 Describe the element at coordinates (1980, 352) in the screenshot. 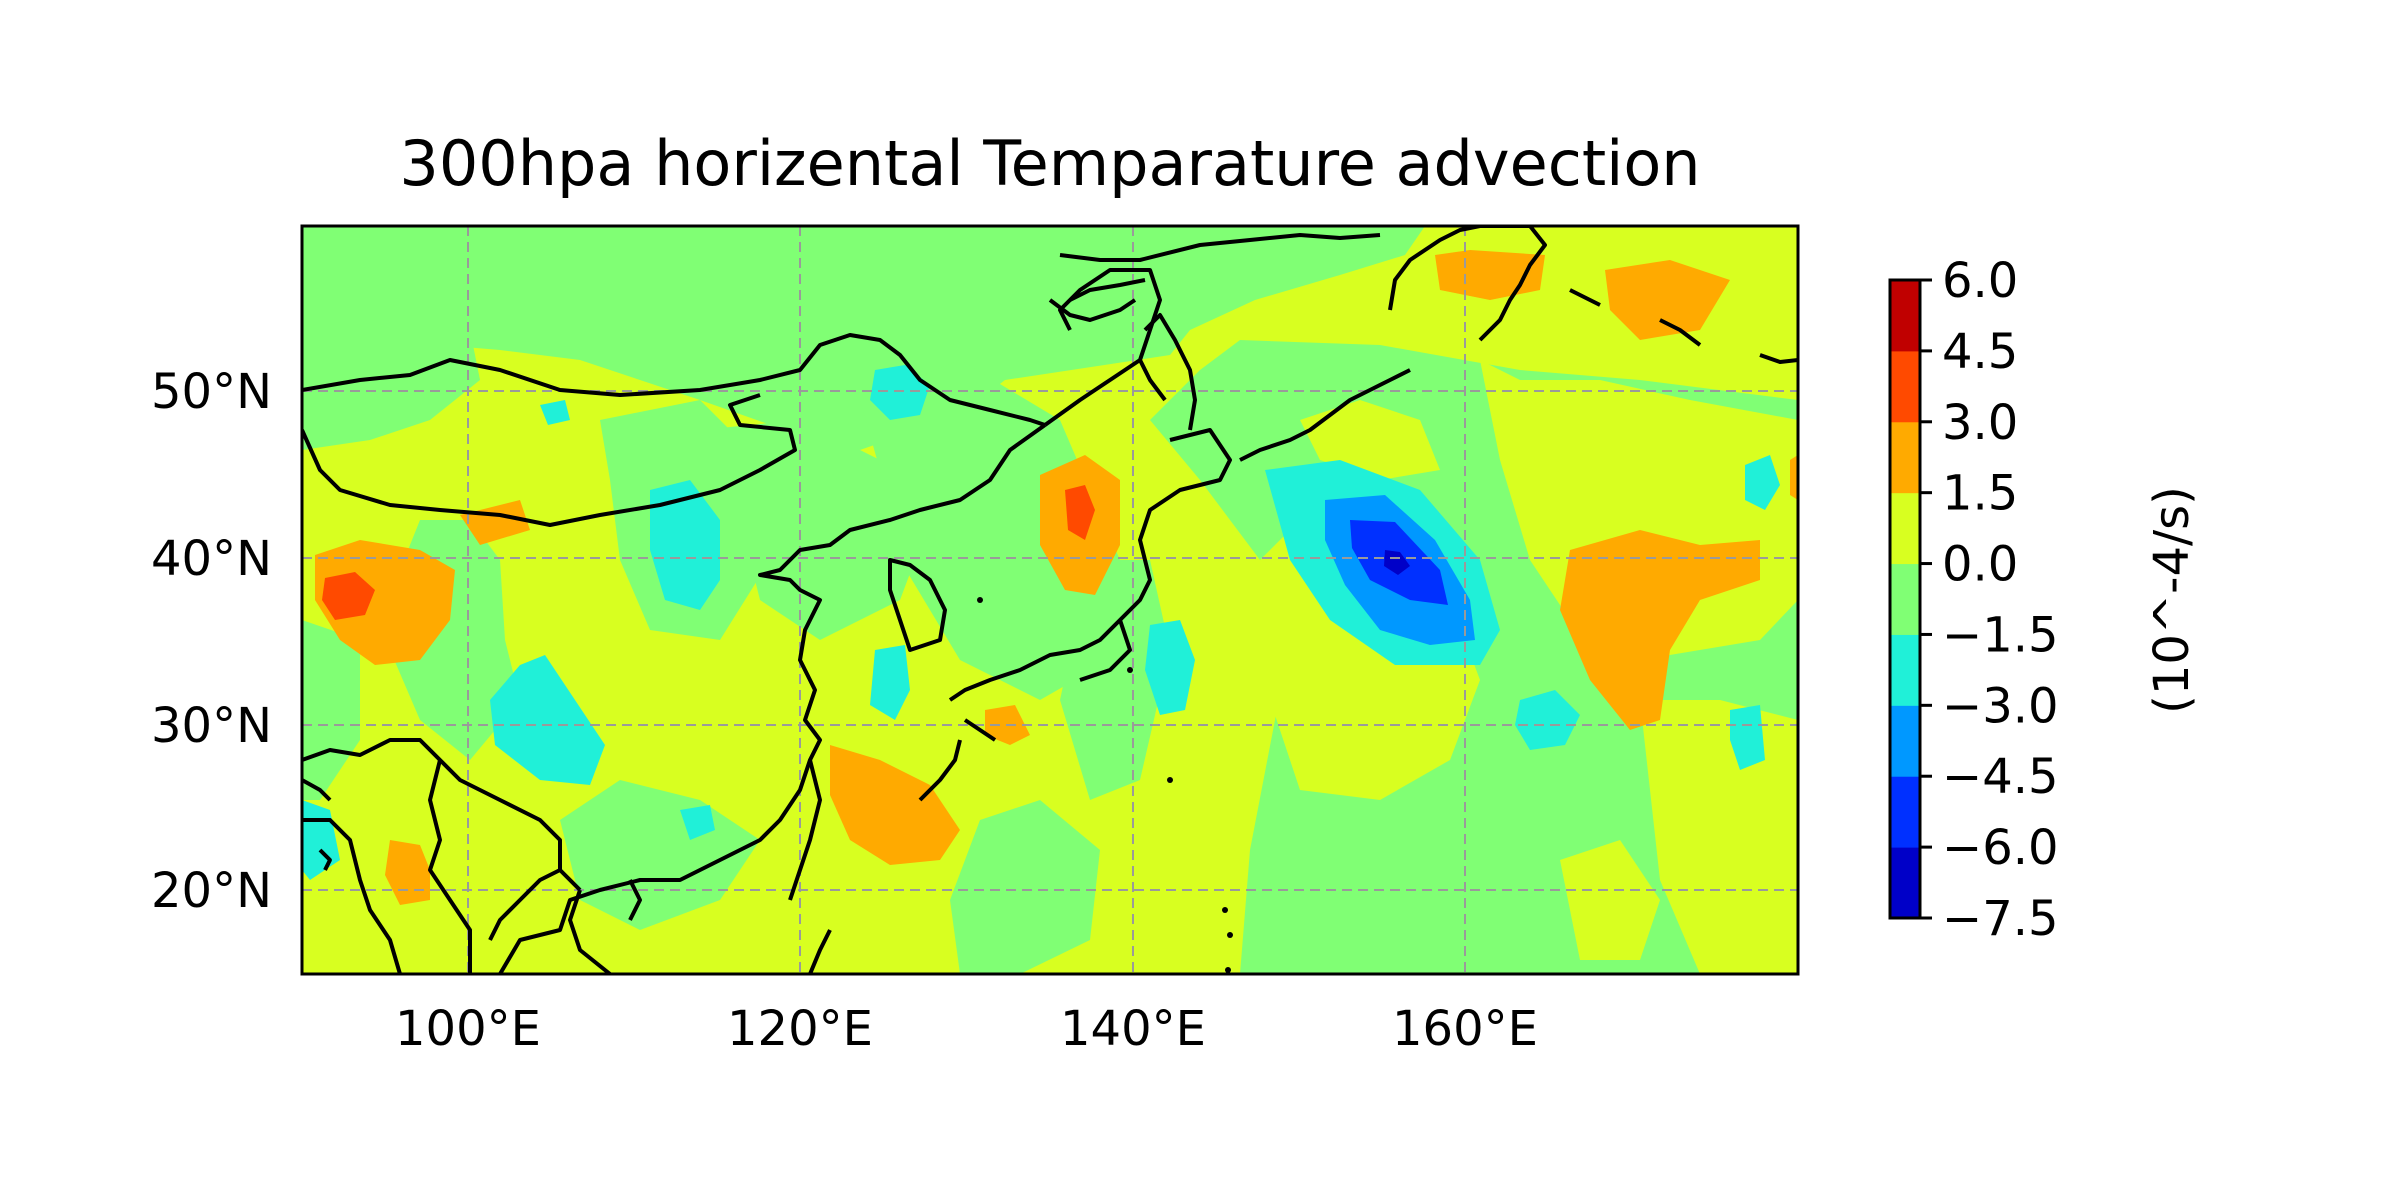

I see `colorbar-tick-label: 4.5` at that location.